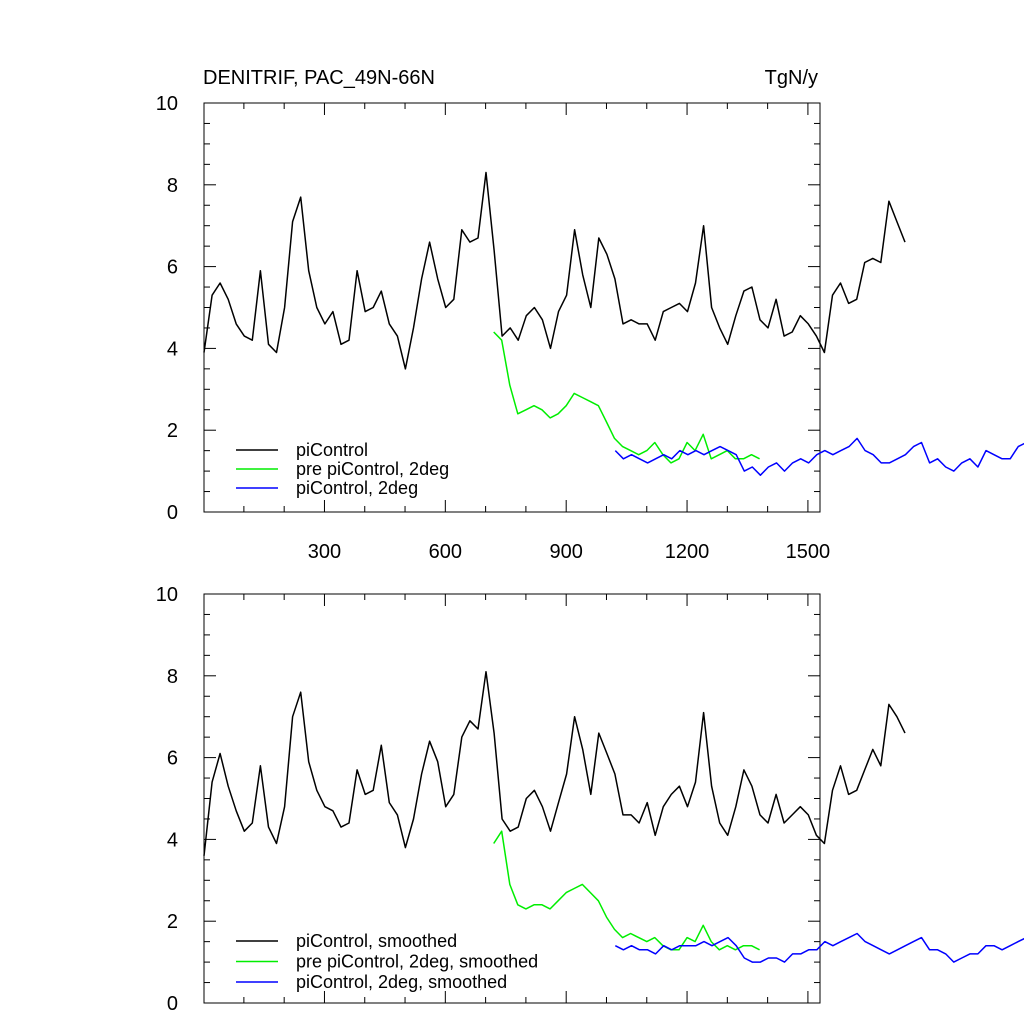 Image resolution: width=1024 pixels, height=1029 pixels. I want to click on legend-label: pre piControl, 2deg, smoothed, so click(417, 962).